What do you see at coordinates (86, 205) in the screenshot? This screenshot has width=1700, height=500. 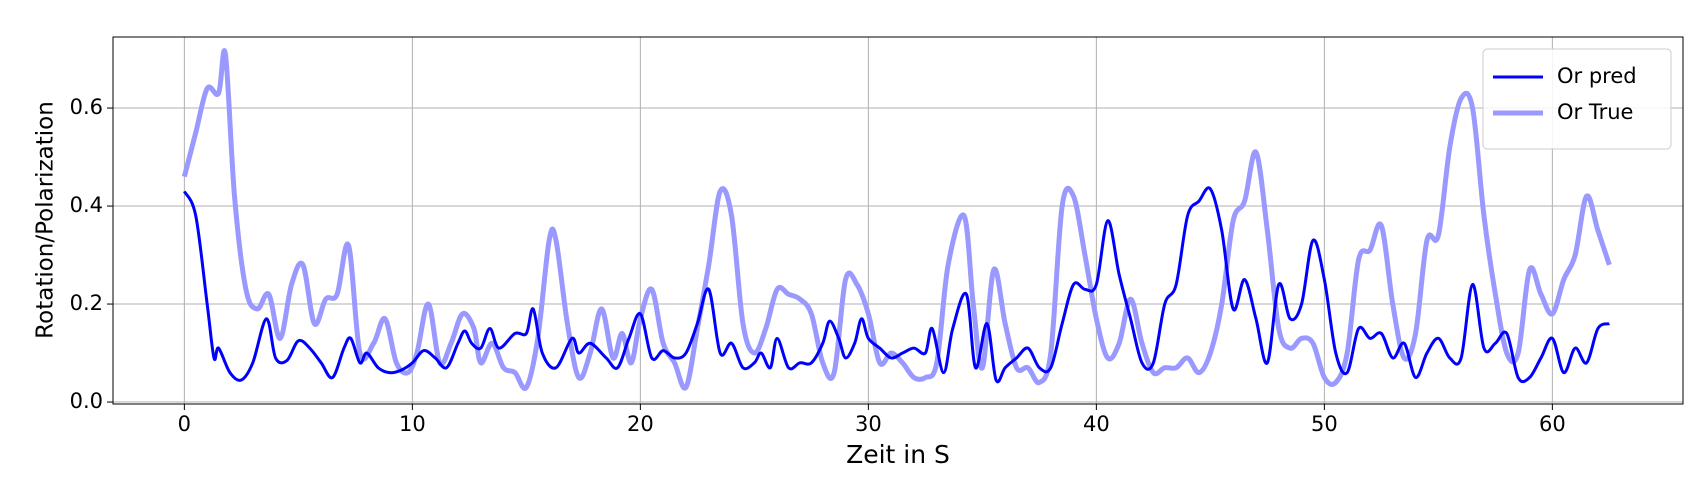 I see `y-tick-label: 0.4` at bounding box center [86, 205].